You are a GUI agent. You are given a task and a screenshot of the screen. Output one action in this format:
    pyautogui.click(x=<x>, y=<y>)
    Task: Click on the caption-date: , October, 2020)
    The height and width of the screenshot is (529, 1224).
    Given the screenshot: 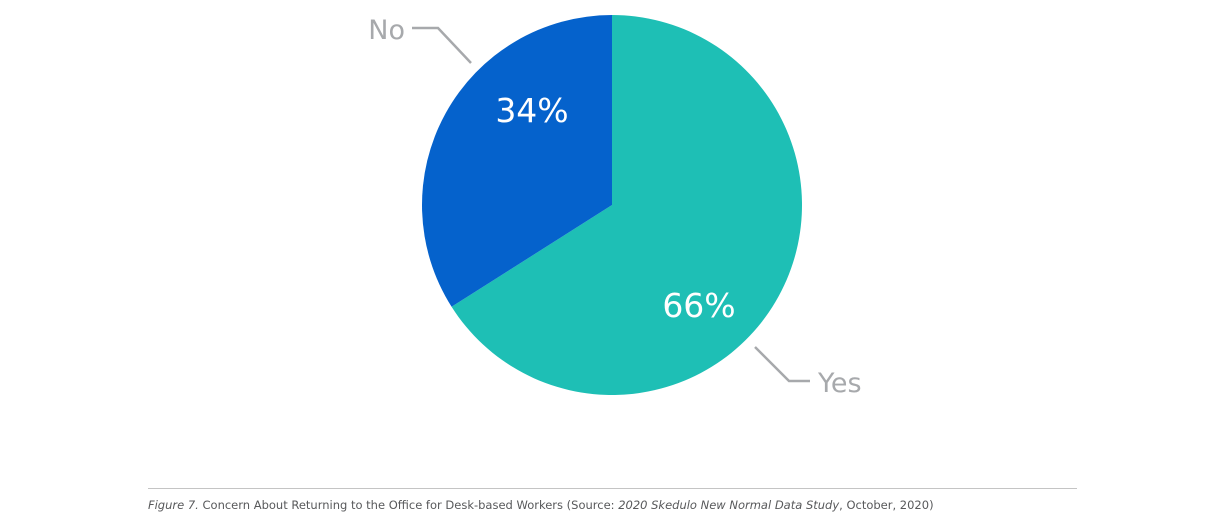 What is the action you would take?
    pyautogui.click(x=886, y=505)
    